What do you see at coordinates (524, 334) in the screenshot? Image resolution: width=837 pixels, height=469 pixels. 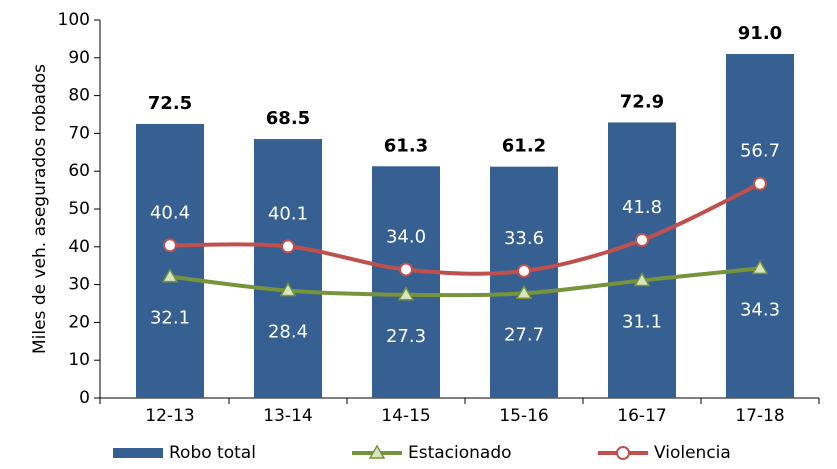 I see `line-value-label: 27.7` at bounding box center [524, 334].